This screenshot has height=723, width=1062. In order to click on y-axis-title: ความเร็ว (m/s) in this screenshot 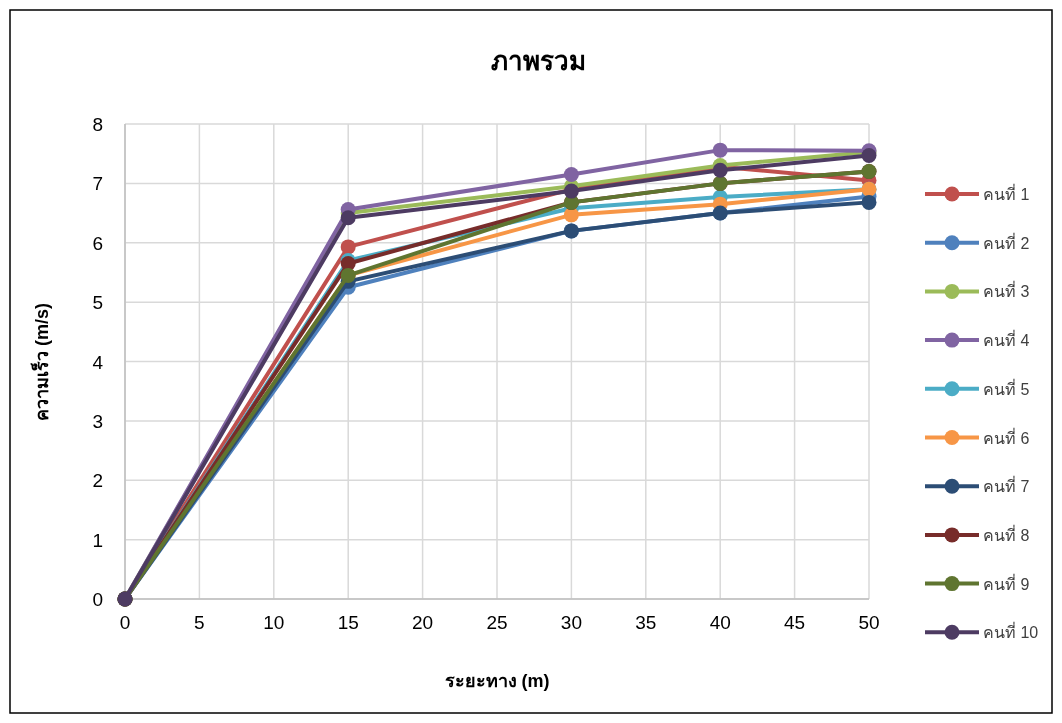, I will do `click(41, 362)`.